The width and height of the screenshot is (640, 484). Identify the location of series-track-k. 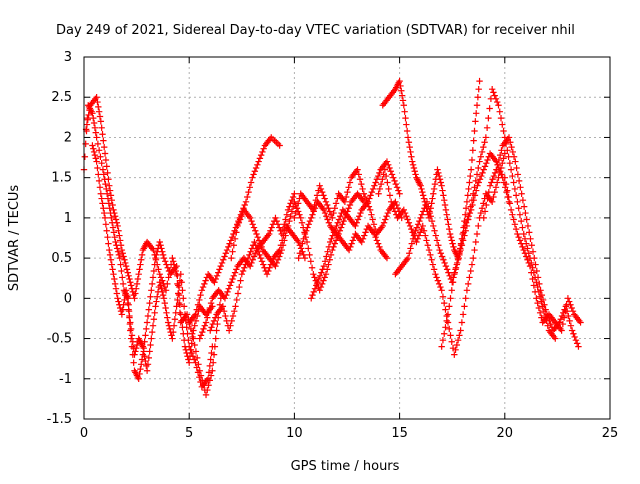
(431, 169).